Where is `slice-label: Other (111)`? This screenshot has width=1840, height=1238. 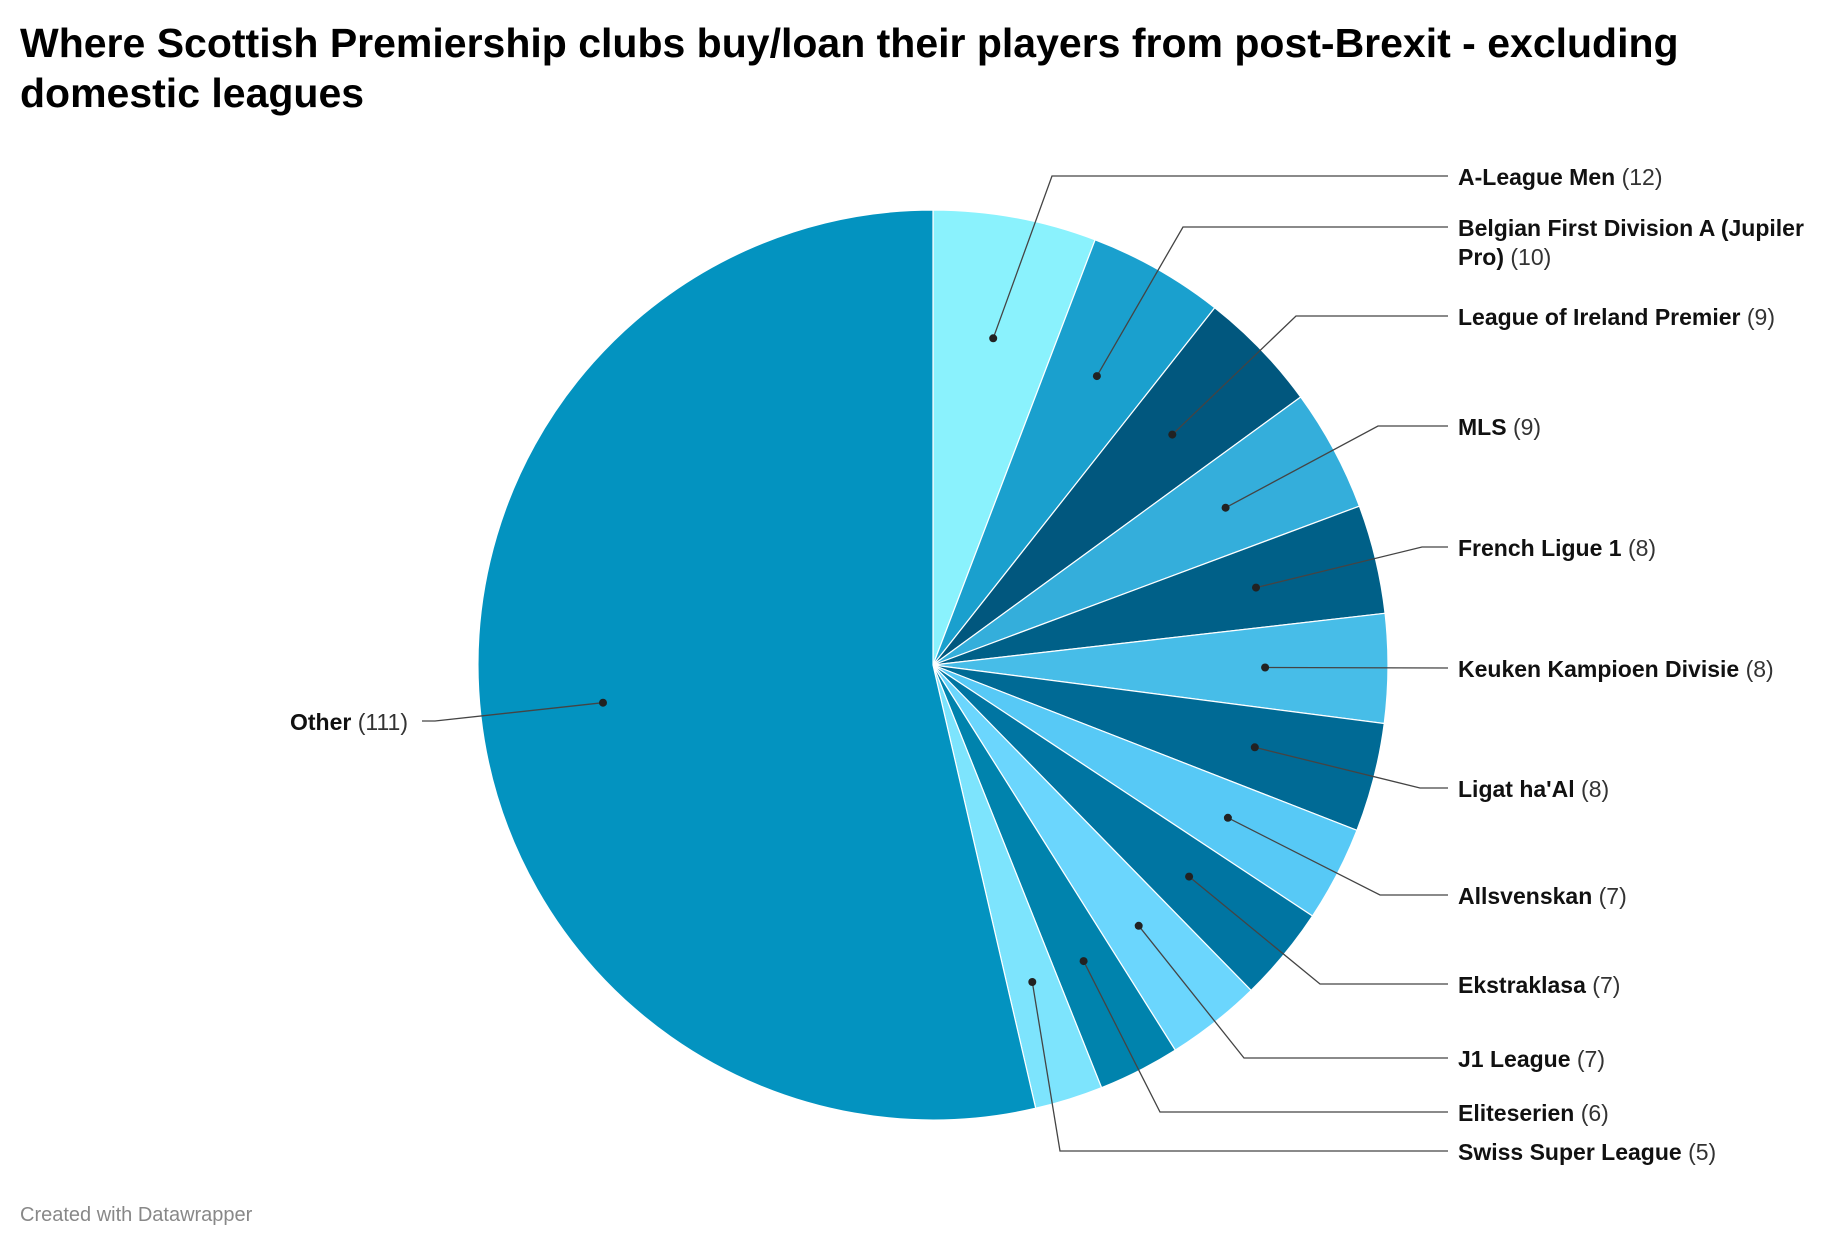 slice-label: Other (111) is located at coordinates (349, 722).